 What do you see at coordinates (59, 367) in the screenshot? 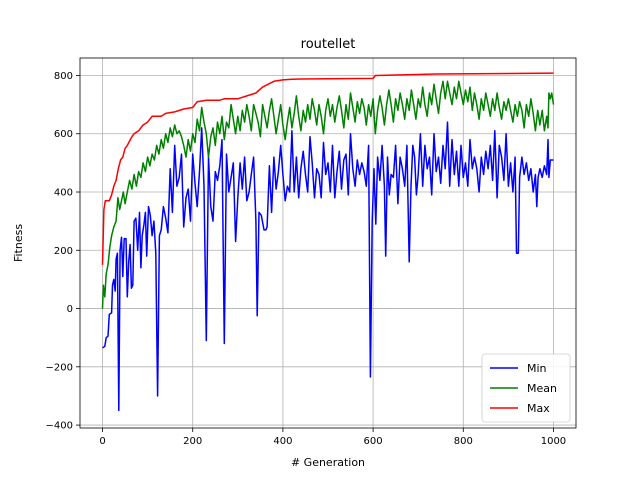
I see `y-tick-label: −200` at bounding box center [59, 367].